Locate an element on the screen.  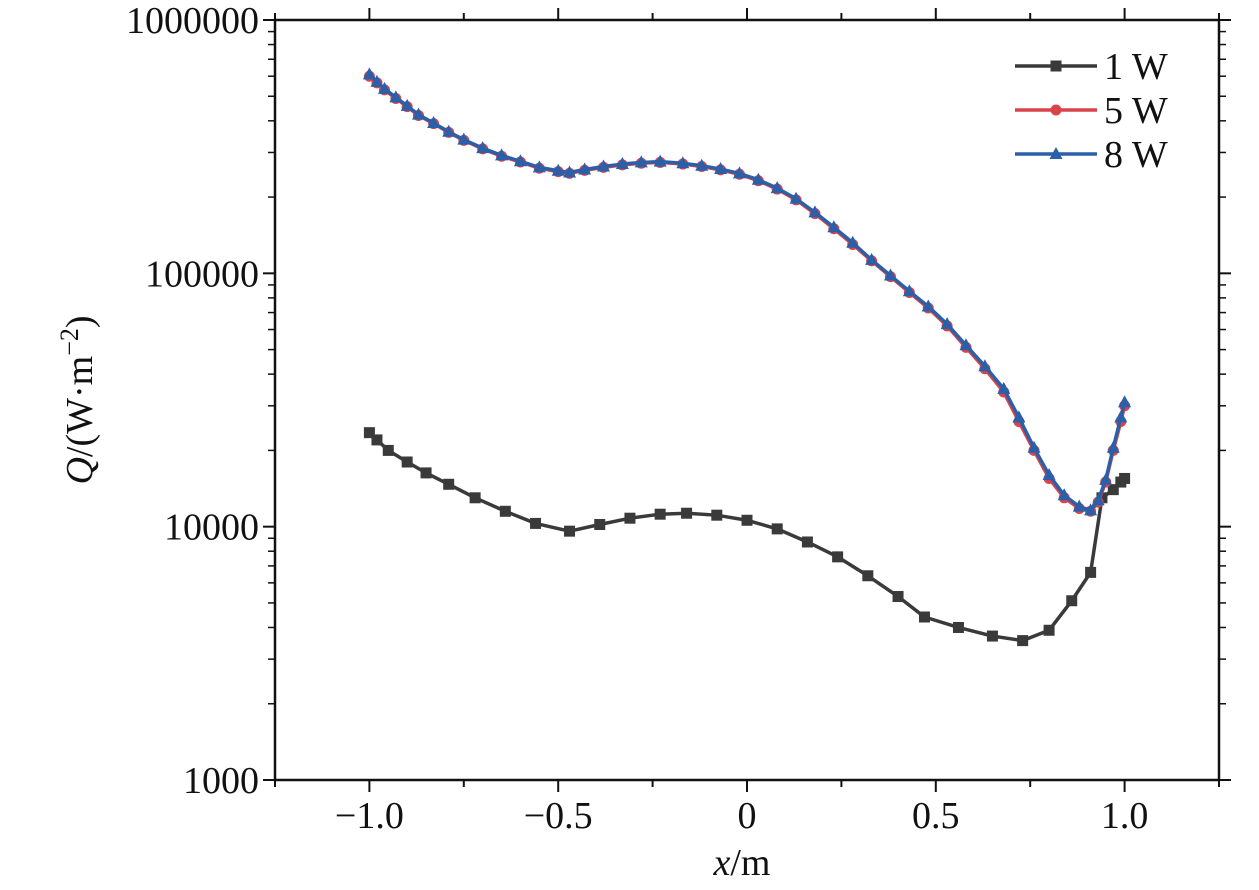
legend-item: 1 W is located at coordinates (1091, 67).